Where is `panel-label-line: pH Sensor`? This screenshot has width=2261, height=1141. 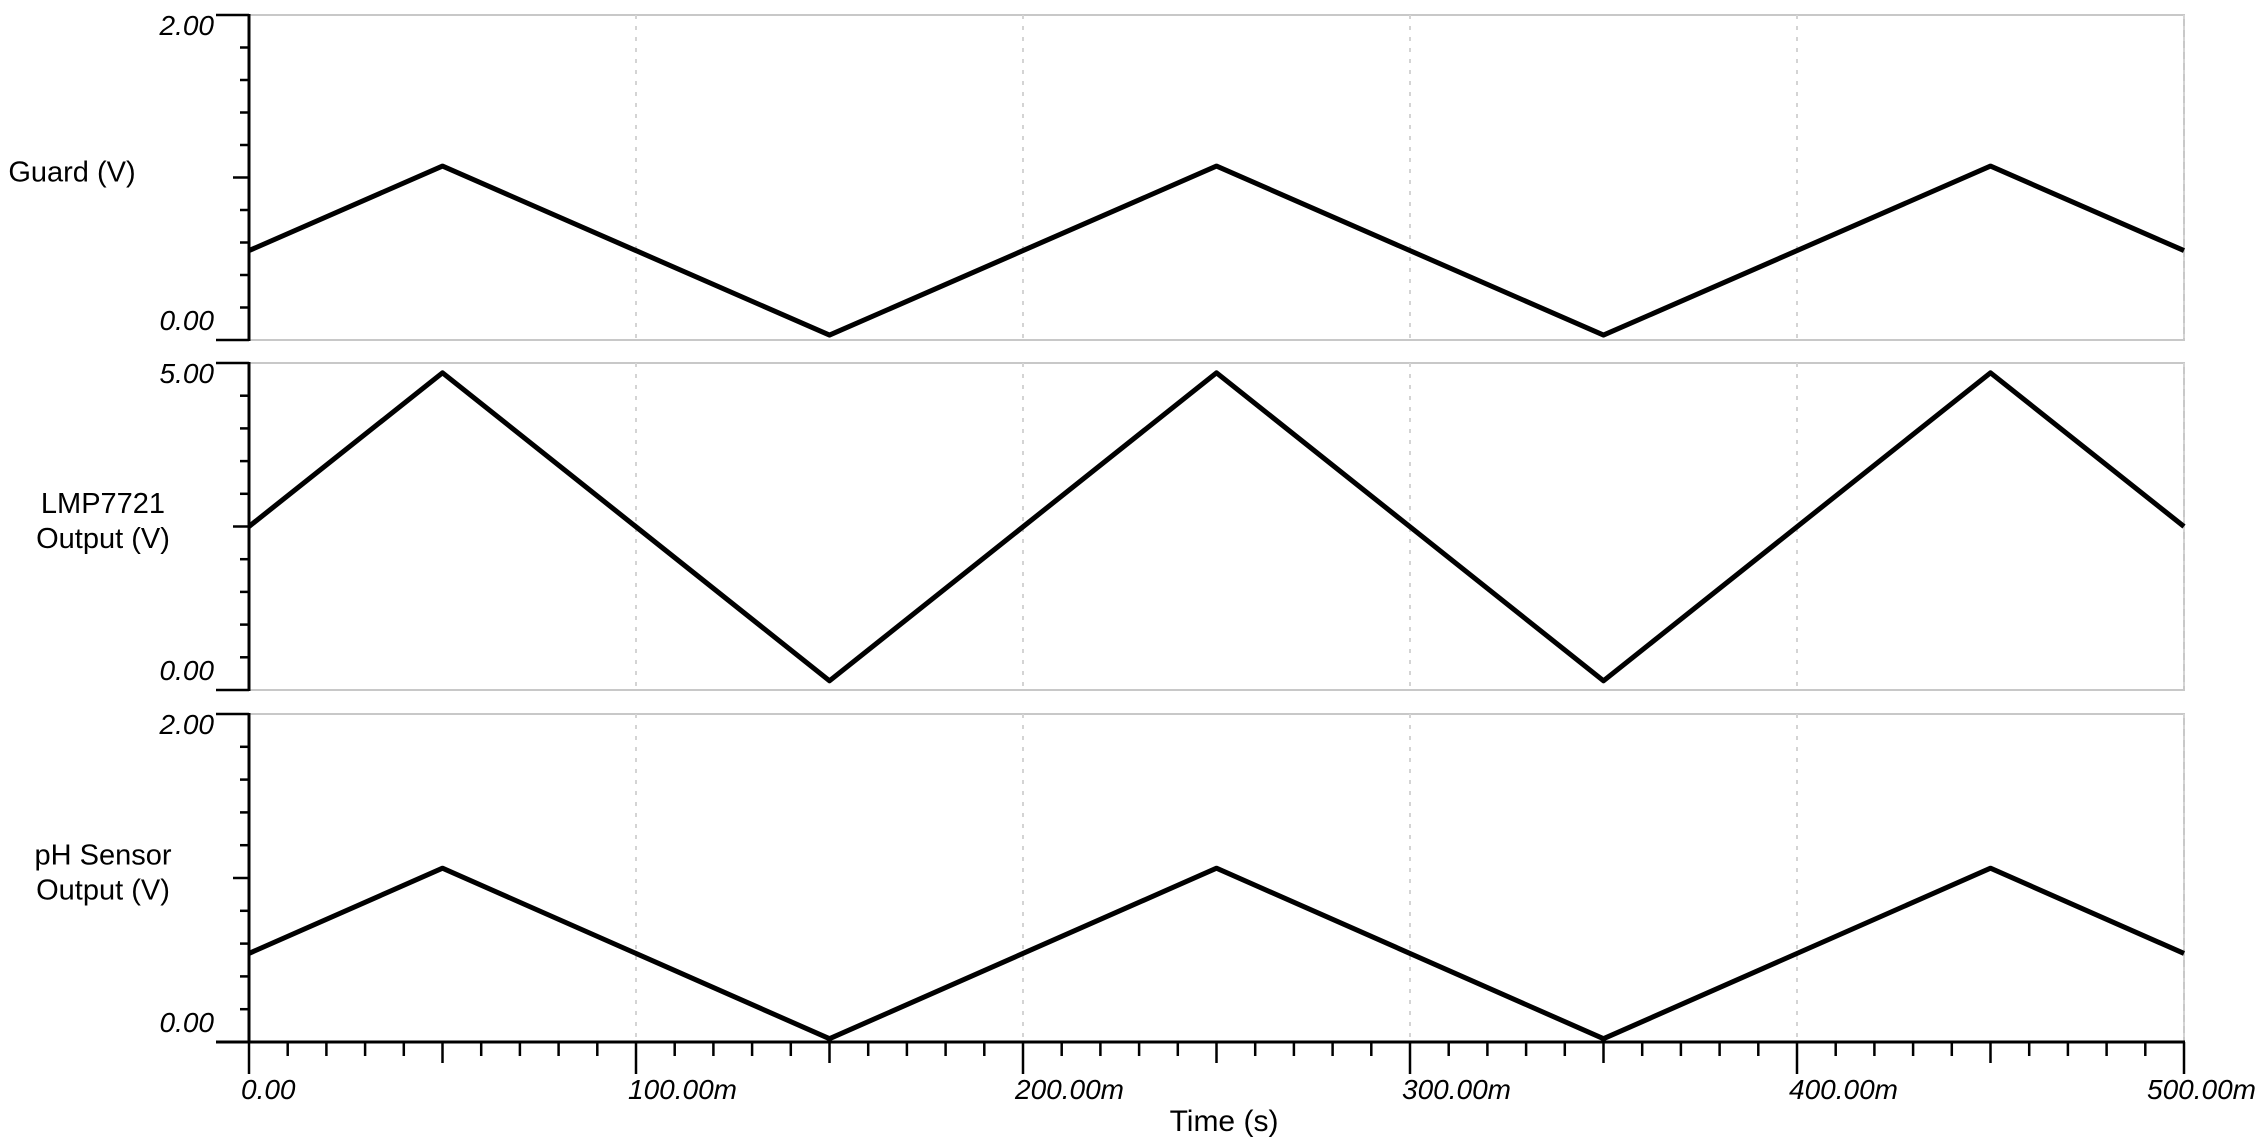 panel-label-line: pH Sensor is located at coordinates (102, 856).